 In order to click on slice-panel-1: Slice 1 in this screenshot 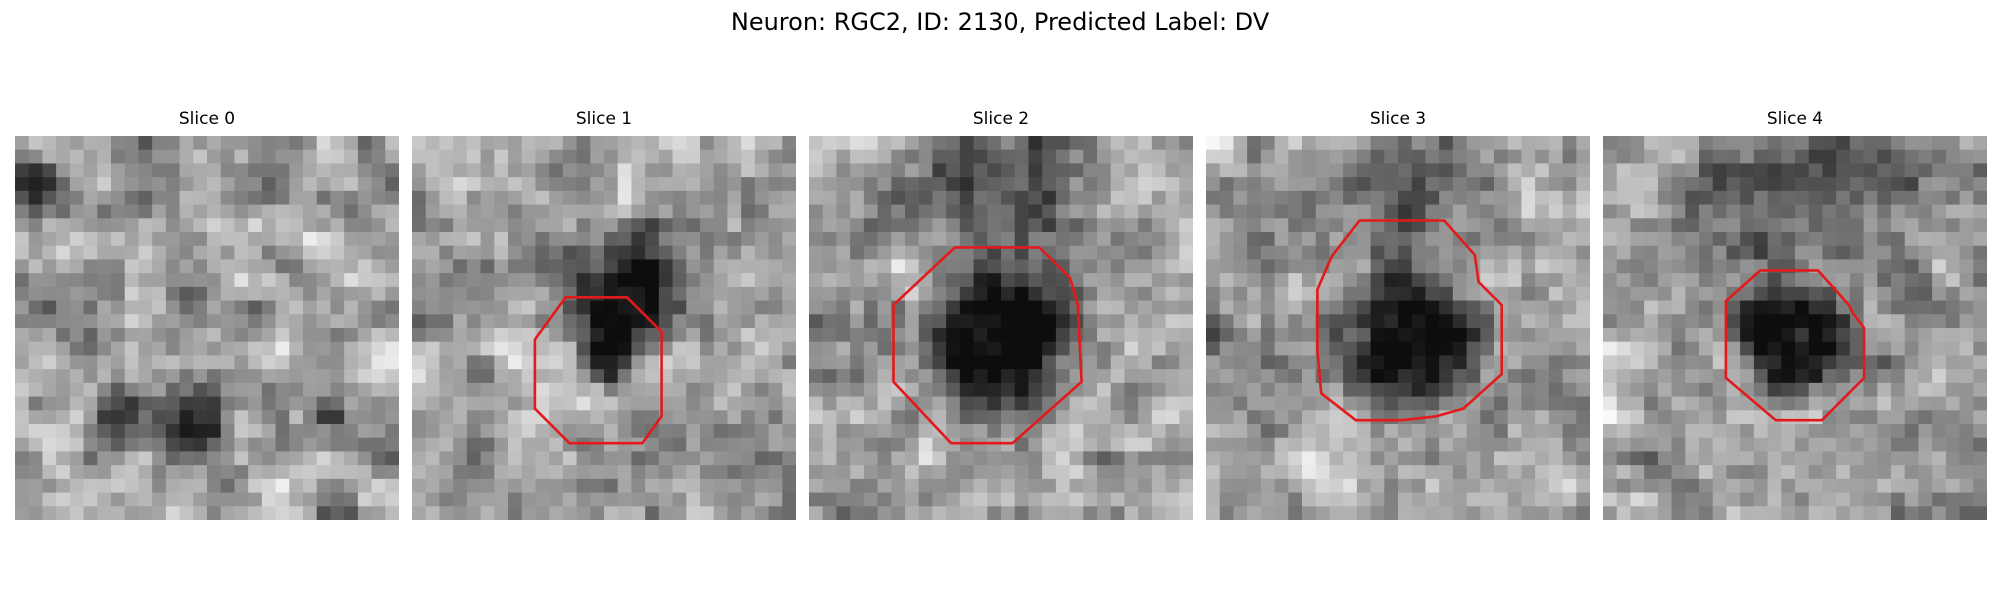, I will do `click(604, 314)`.